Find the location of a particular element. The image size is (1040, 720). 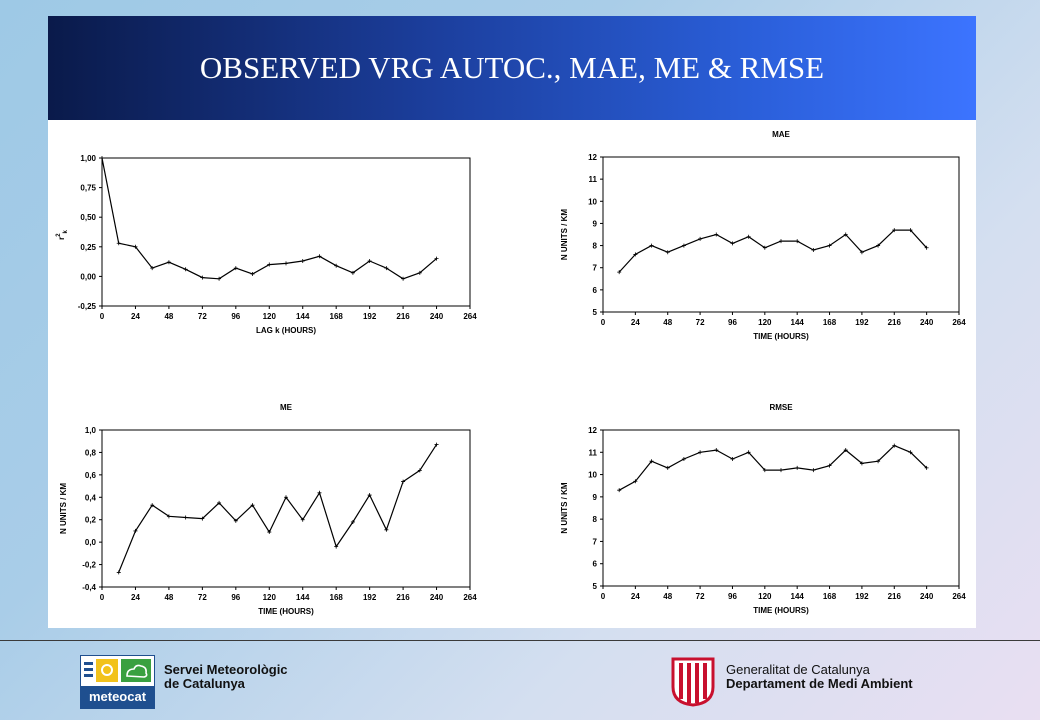

y-tick-label: 0,00 is located at coordinates (88, 276).